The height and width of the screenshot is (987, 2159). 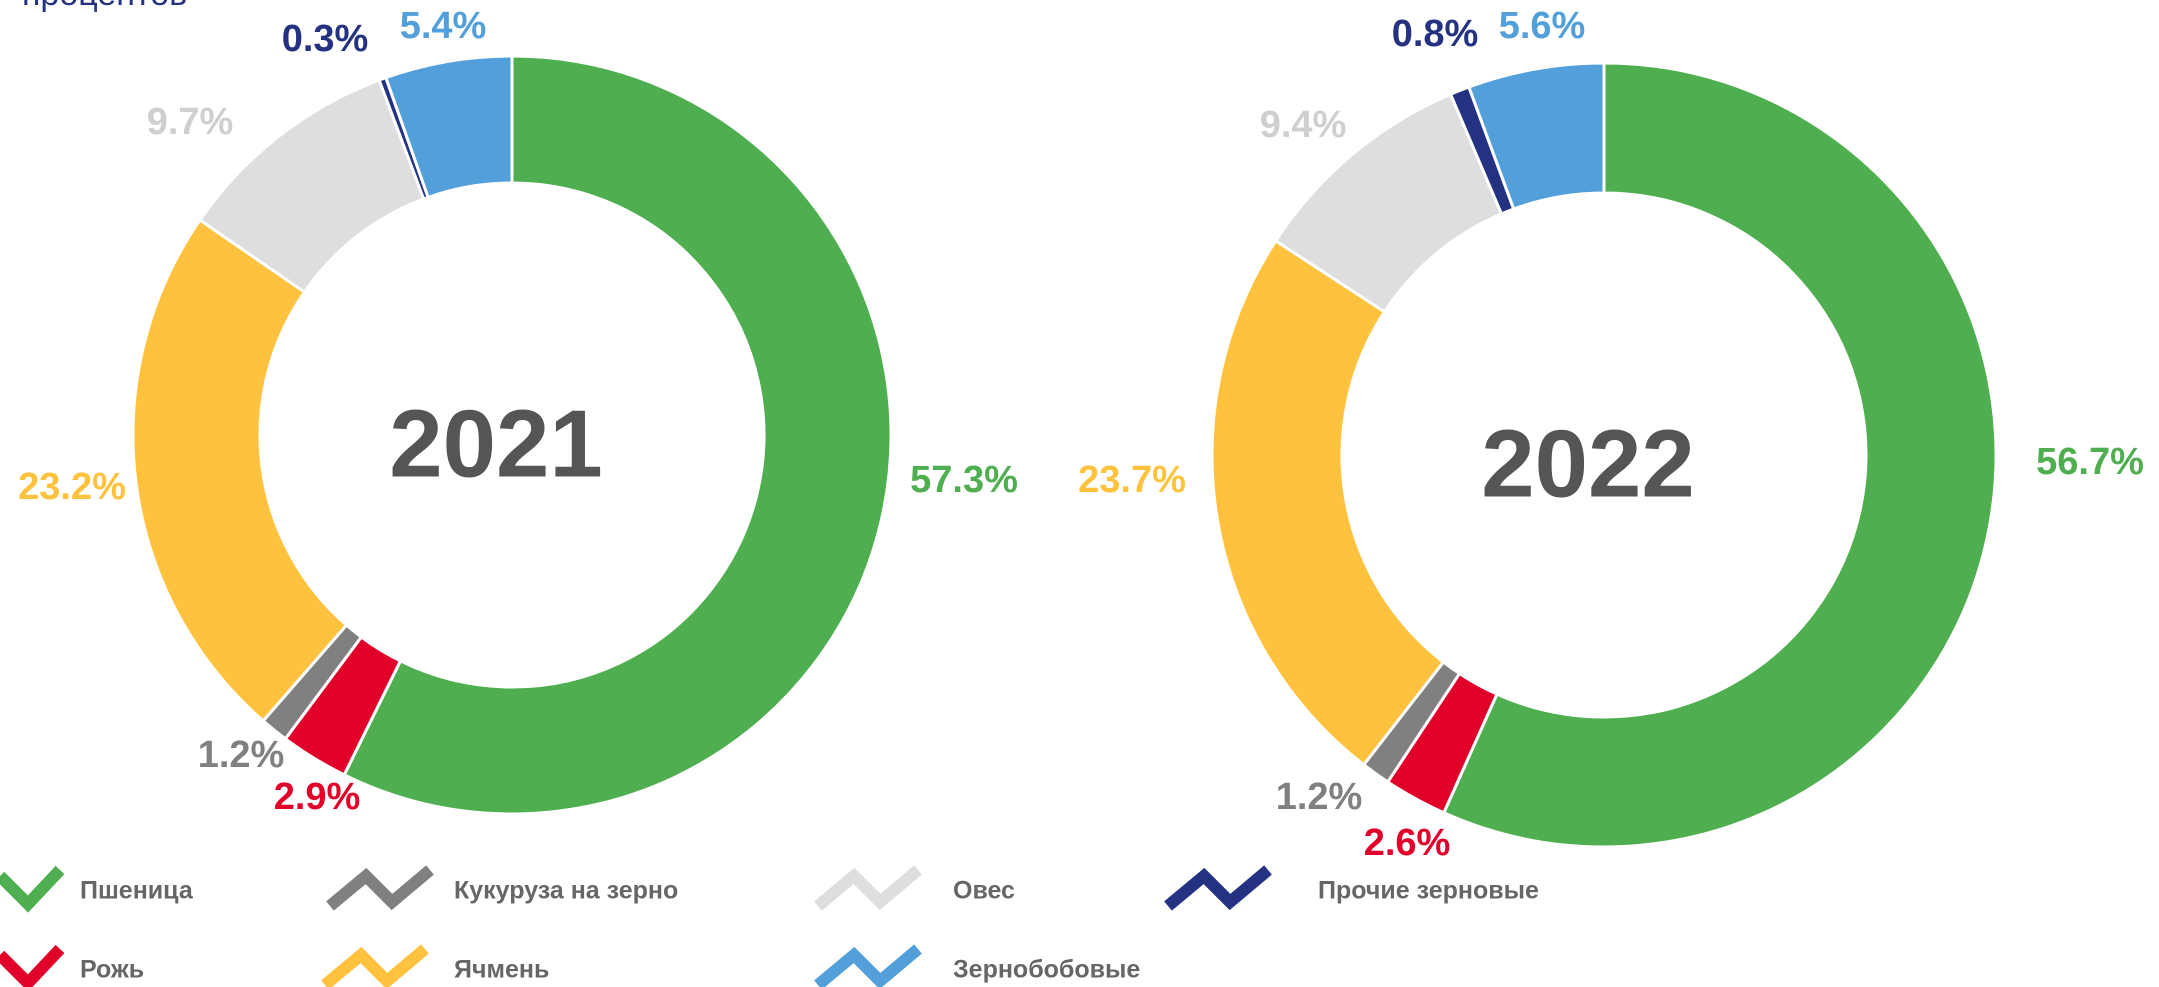 I want to click on legend-label: Кукуруза на зерно, so click(x=566, y=891).